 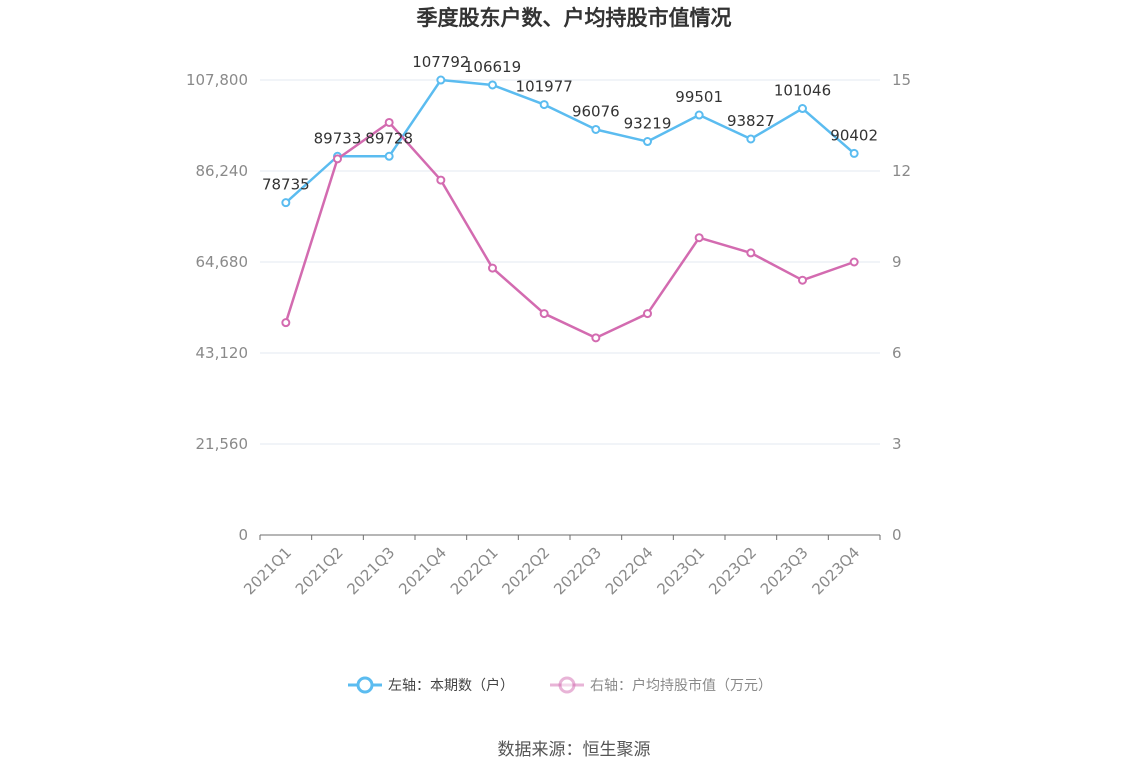 What do you see at coordinates (577, 570) in the screenshot?
I see `x-tick-label: 2022Q3` at bounding box center [577, 570].